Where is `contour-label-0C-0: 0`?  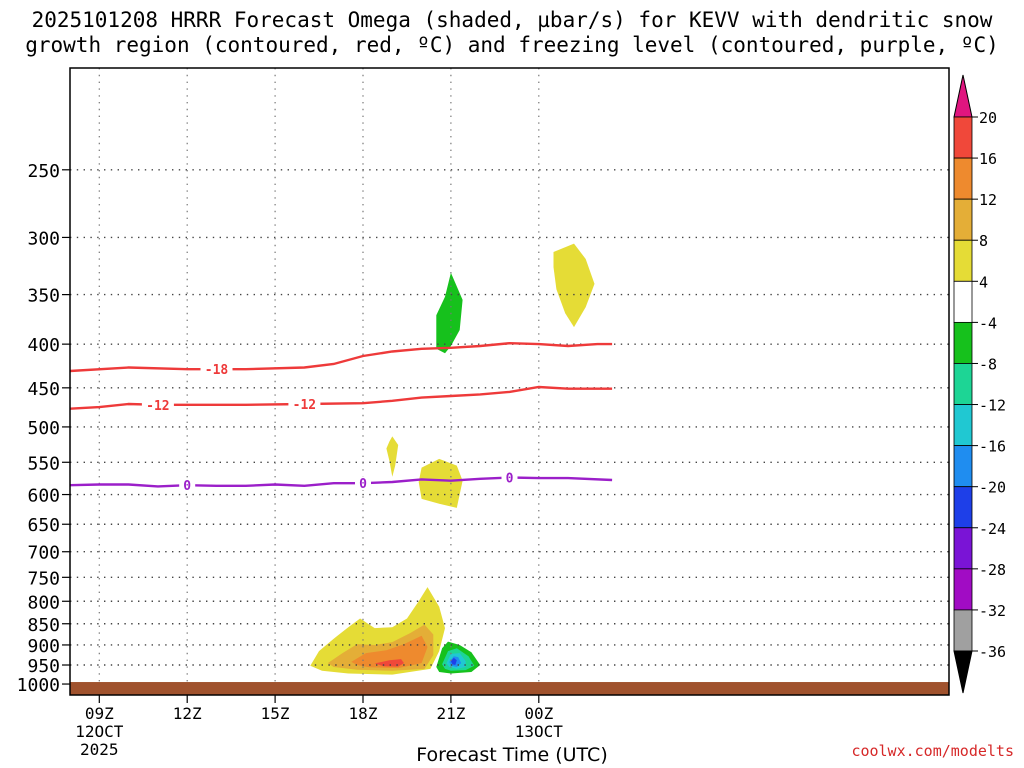
contour-label-0C-0: 0 is located at coordinates (187, 486).